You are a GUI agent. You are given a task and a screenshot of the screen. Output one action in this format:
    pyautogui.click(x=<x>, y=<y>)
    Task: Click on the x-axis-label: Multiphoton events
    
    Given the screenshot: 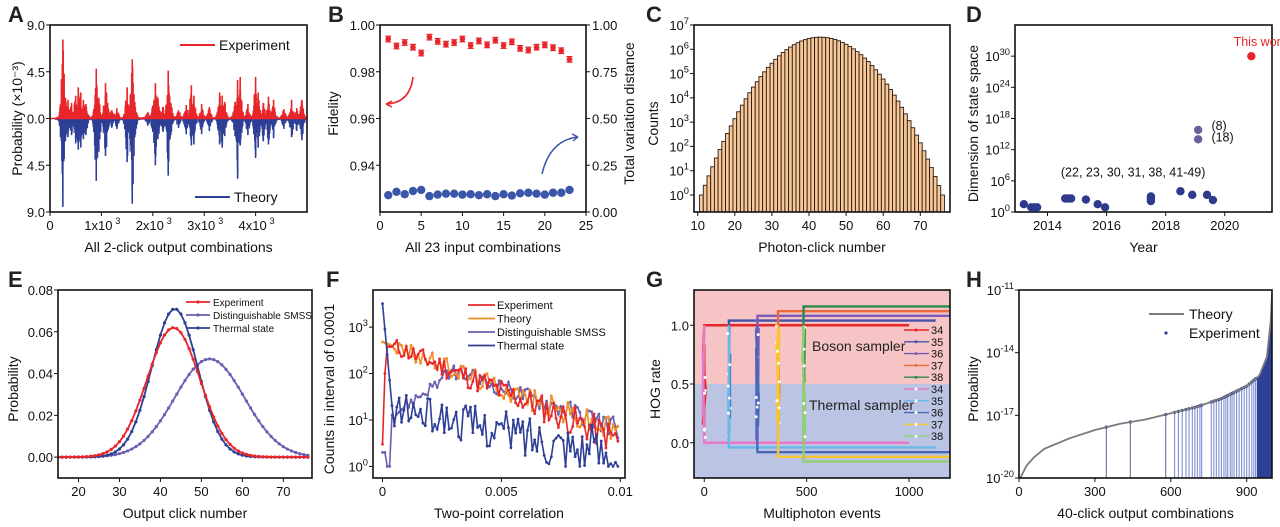 What is the action you would take?
    pyautogui.click(x=822, y=513)
    